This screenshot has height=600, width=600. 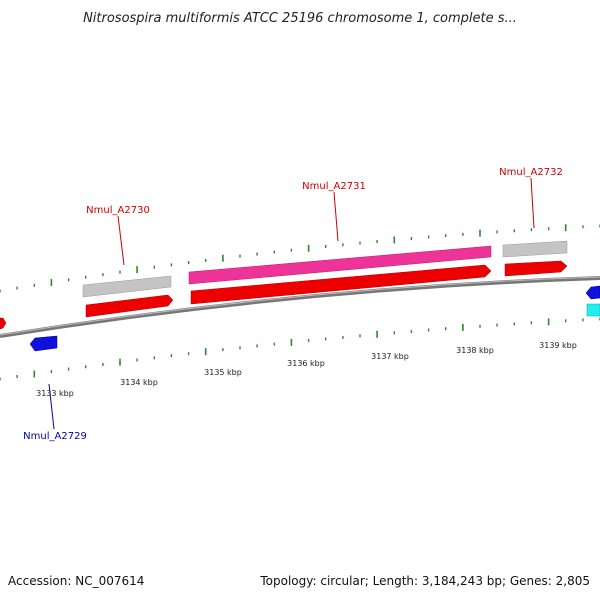 I want to click on gene-label-Nmul_A2731: Nmul_A2731, so click(x=334, y=186).